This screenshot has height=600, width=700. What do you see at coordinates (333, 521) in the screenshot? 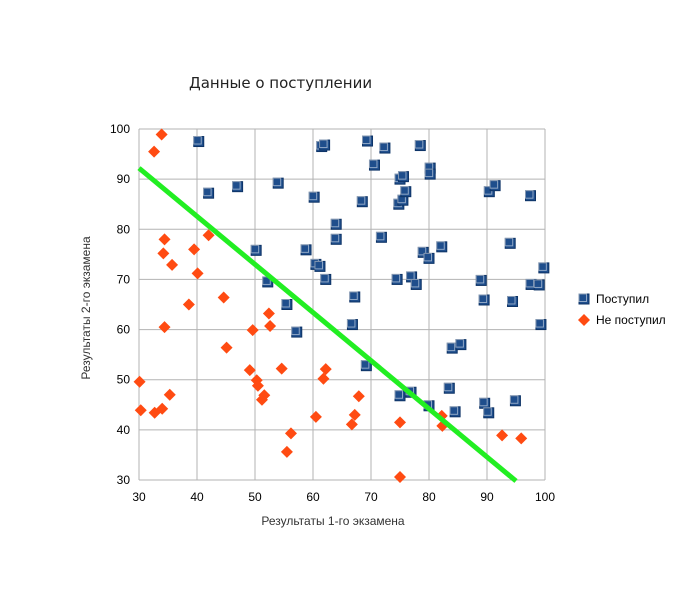
I see `x-axis-title: Результаты 1-го экзамена` at bounding box center [333, 521].